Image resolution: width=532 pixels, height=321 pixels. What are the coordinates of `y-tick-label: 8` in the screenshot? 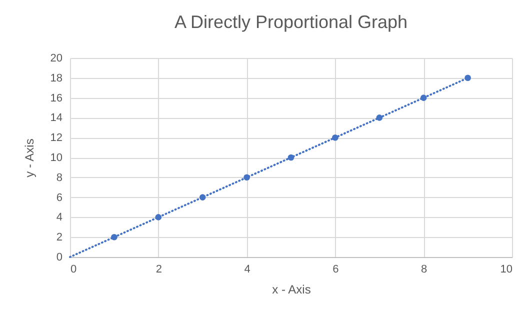 It's located at (59, 178).